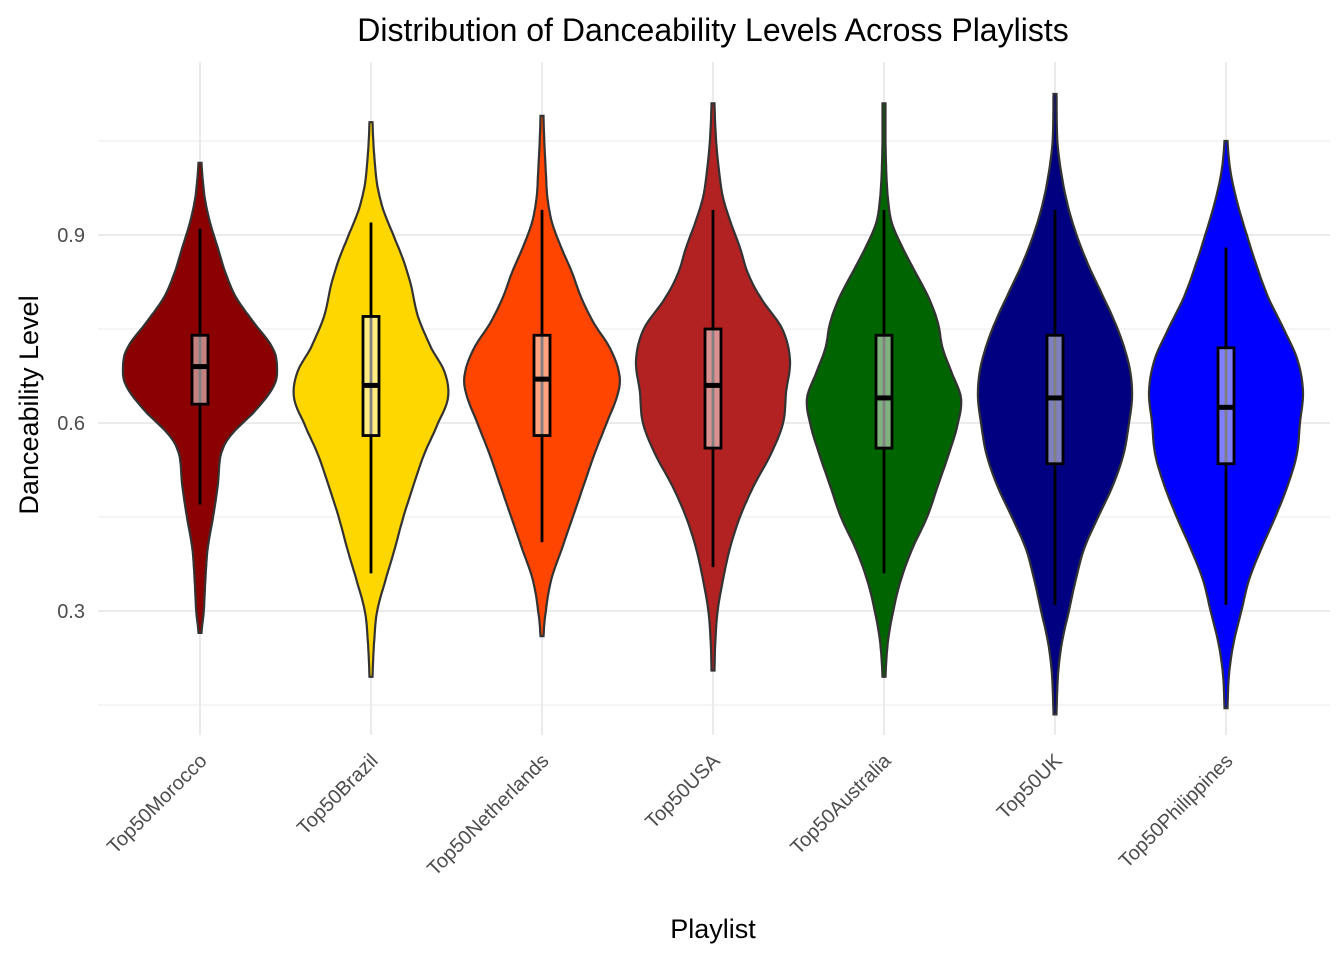  I want to click on x-tick-label: Top50Netherlands, so click(488, 815).